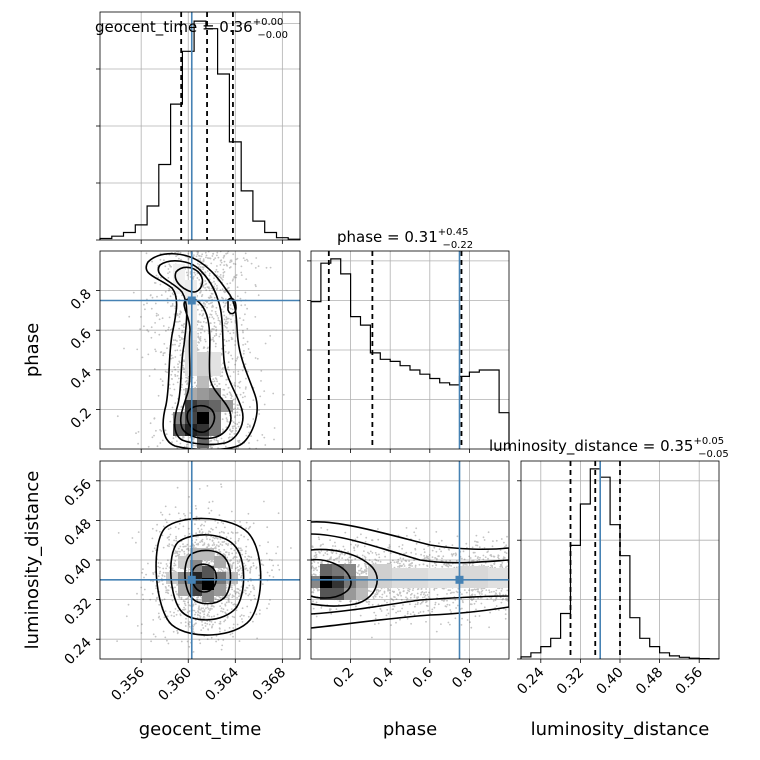 This screenshot has height=760, width=760. I want to click on tick-label: 0.32, so click(570, 681).